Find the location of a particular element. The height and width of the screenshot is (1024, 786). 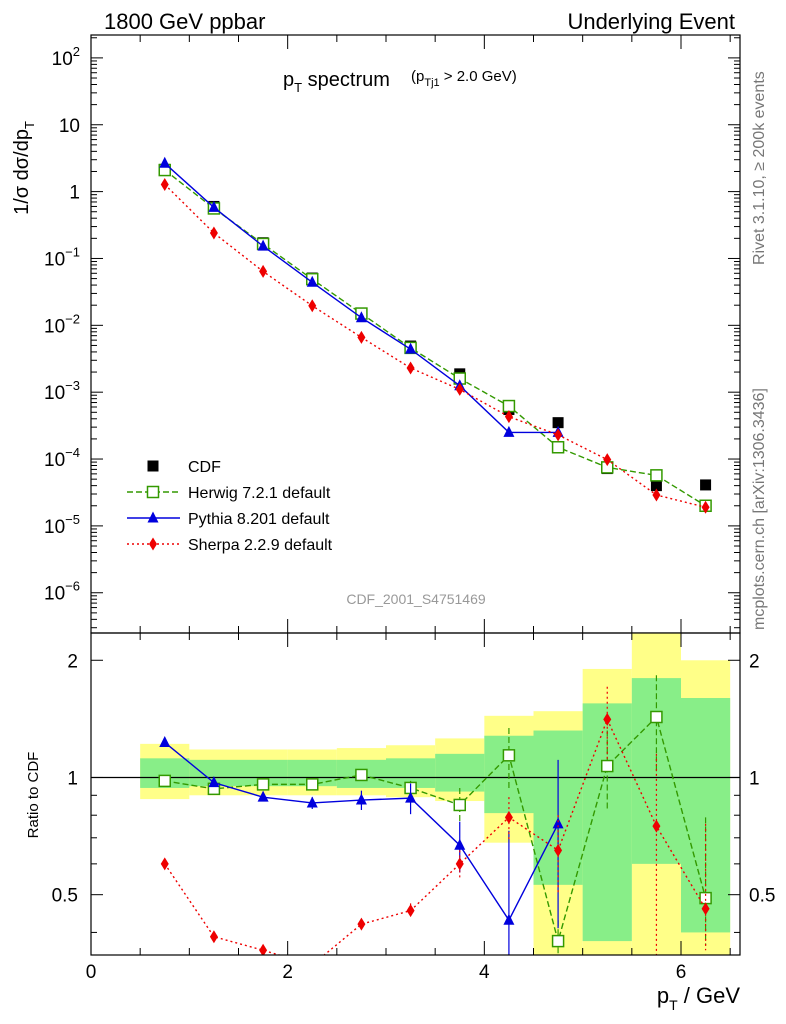

legend-entry: Sherpa 2.2.9 default is located at coordinates (230, 545).